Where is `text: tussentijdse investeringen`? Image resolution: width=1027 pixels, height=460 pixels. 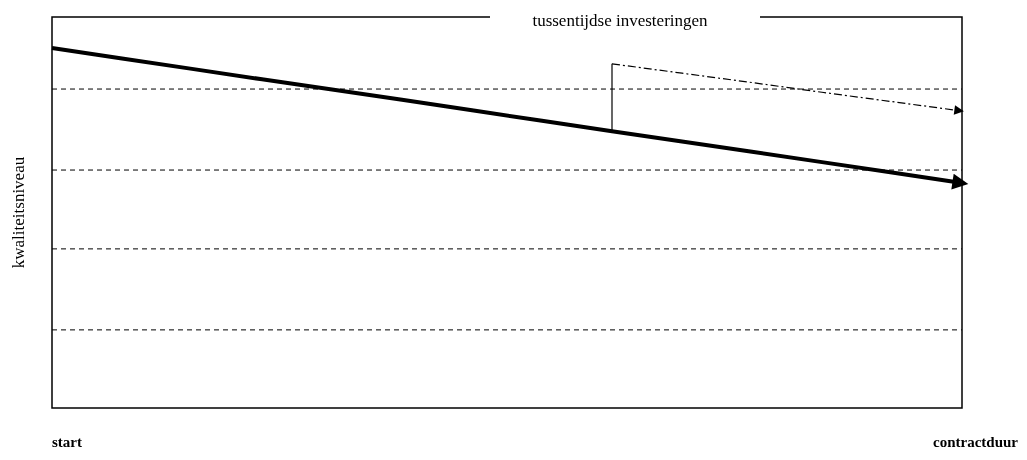 text: tussentijdse investeringen is located at coordinates (620, 20).